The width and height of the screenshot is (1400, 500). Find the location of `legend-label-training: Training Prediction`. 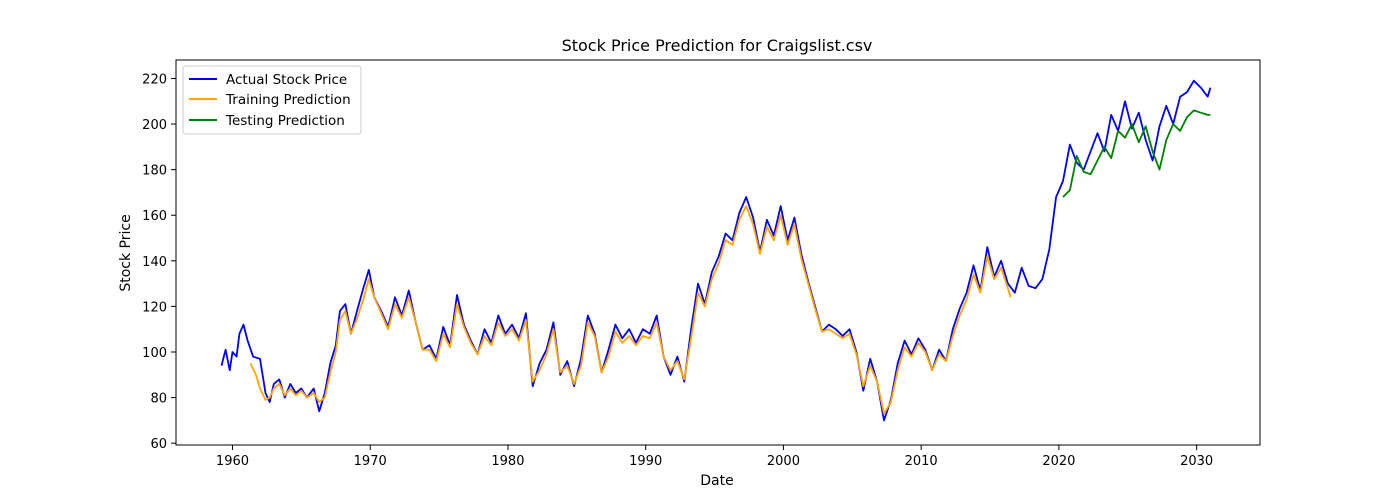

legend-label-training: Training Prediction is located at coordinates (288, 100).